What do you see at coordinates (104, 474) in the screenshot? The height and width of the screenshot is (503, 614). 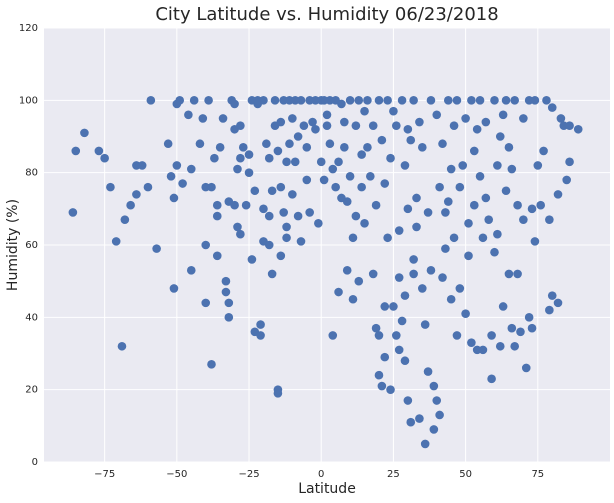 I see `x-tick-label: −75` at bounding box center [104, 474].